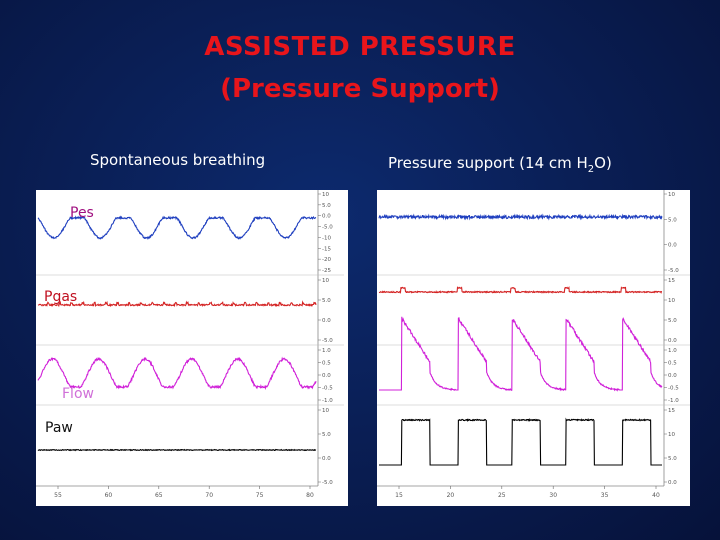 This screenshot has height=540, width=720. I want to click on y-tick-label: -15, so click(326, 249).